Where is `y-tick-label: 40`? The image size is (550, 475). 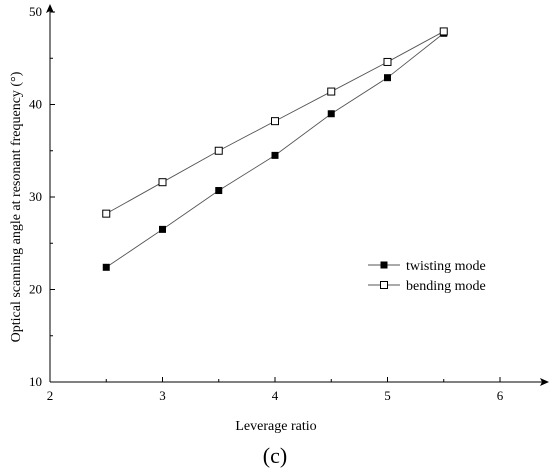
y-tick-label: 40 is located at coordinates (35, 104).